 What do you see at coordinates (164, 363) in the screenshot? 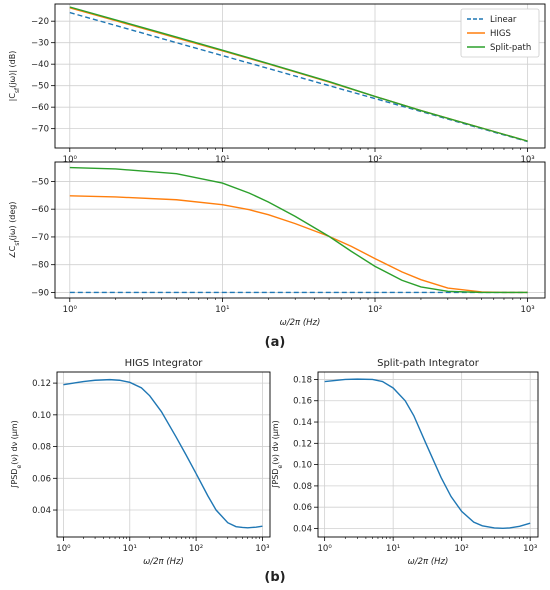
I see `chart-title: HIGS Integrator` at bounding box center [164, 363].